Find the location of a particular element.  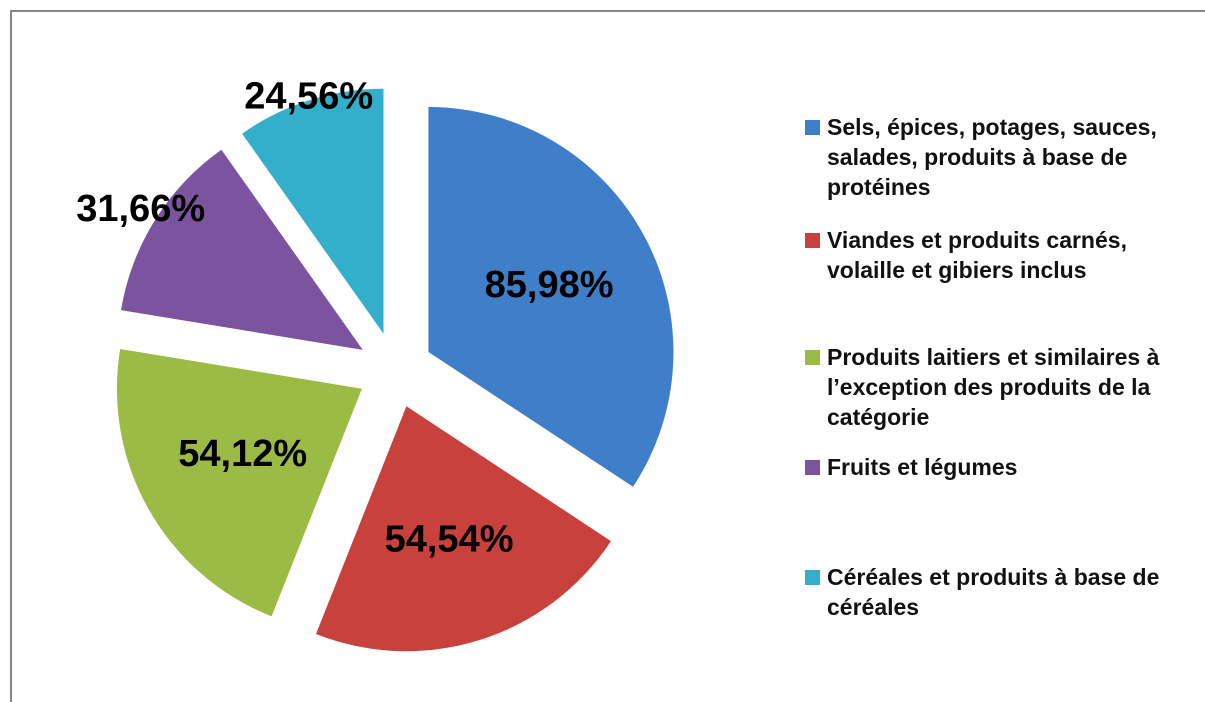

data-label: 54,12% is located at coordinates (242, 454).